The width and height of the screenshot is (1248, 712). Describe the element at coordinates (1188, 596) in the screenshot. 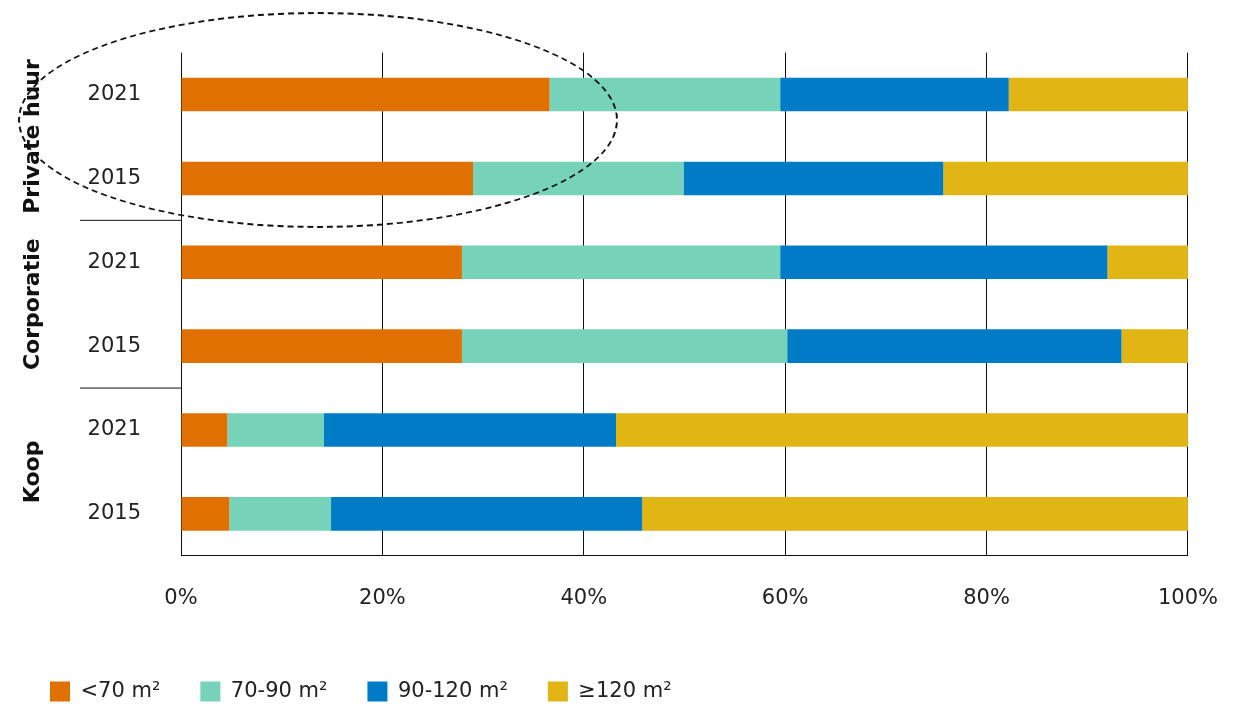

I see `x-tick-label: 100%` at that location.